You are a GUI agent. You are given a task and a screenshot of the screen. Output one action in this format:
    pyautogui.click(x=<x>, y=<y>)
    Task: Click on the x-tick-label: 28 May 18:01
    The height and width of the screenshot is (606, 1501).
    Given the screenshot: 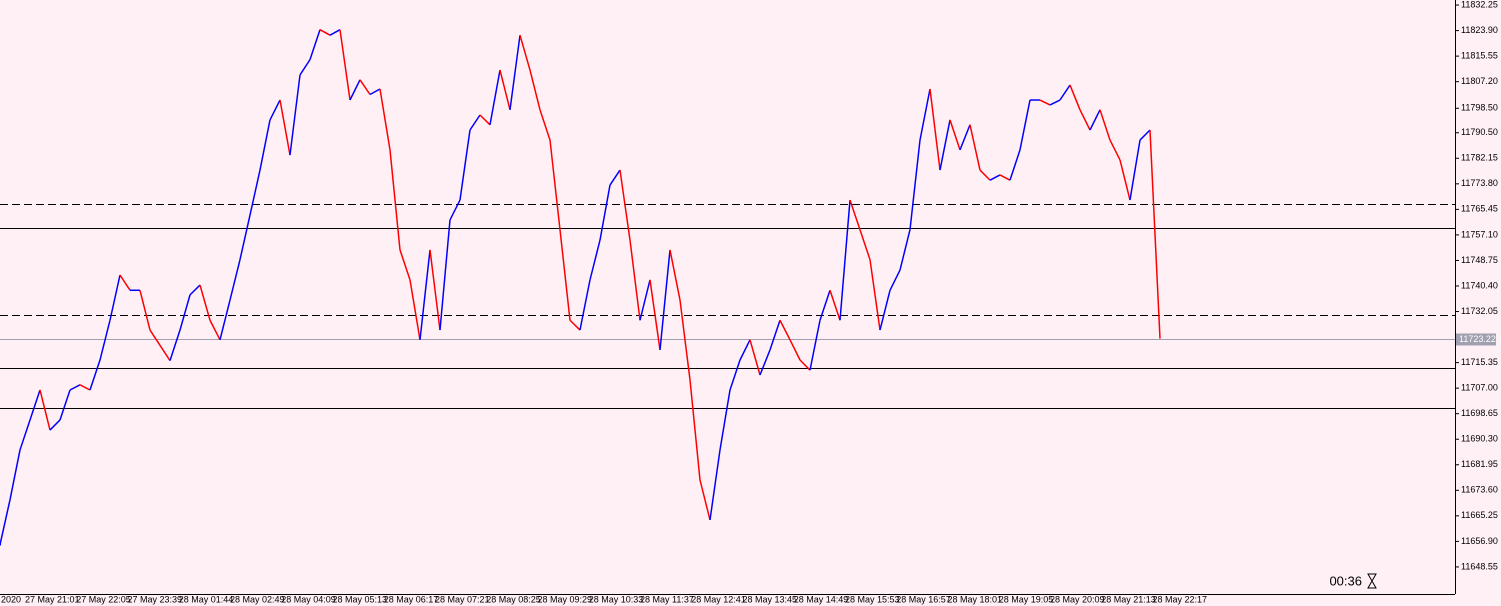 What is the action you would take?
    pyautogui.click(x=975, y=599)
    